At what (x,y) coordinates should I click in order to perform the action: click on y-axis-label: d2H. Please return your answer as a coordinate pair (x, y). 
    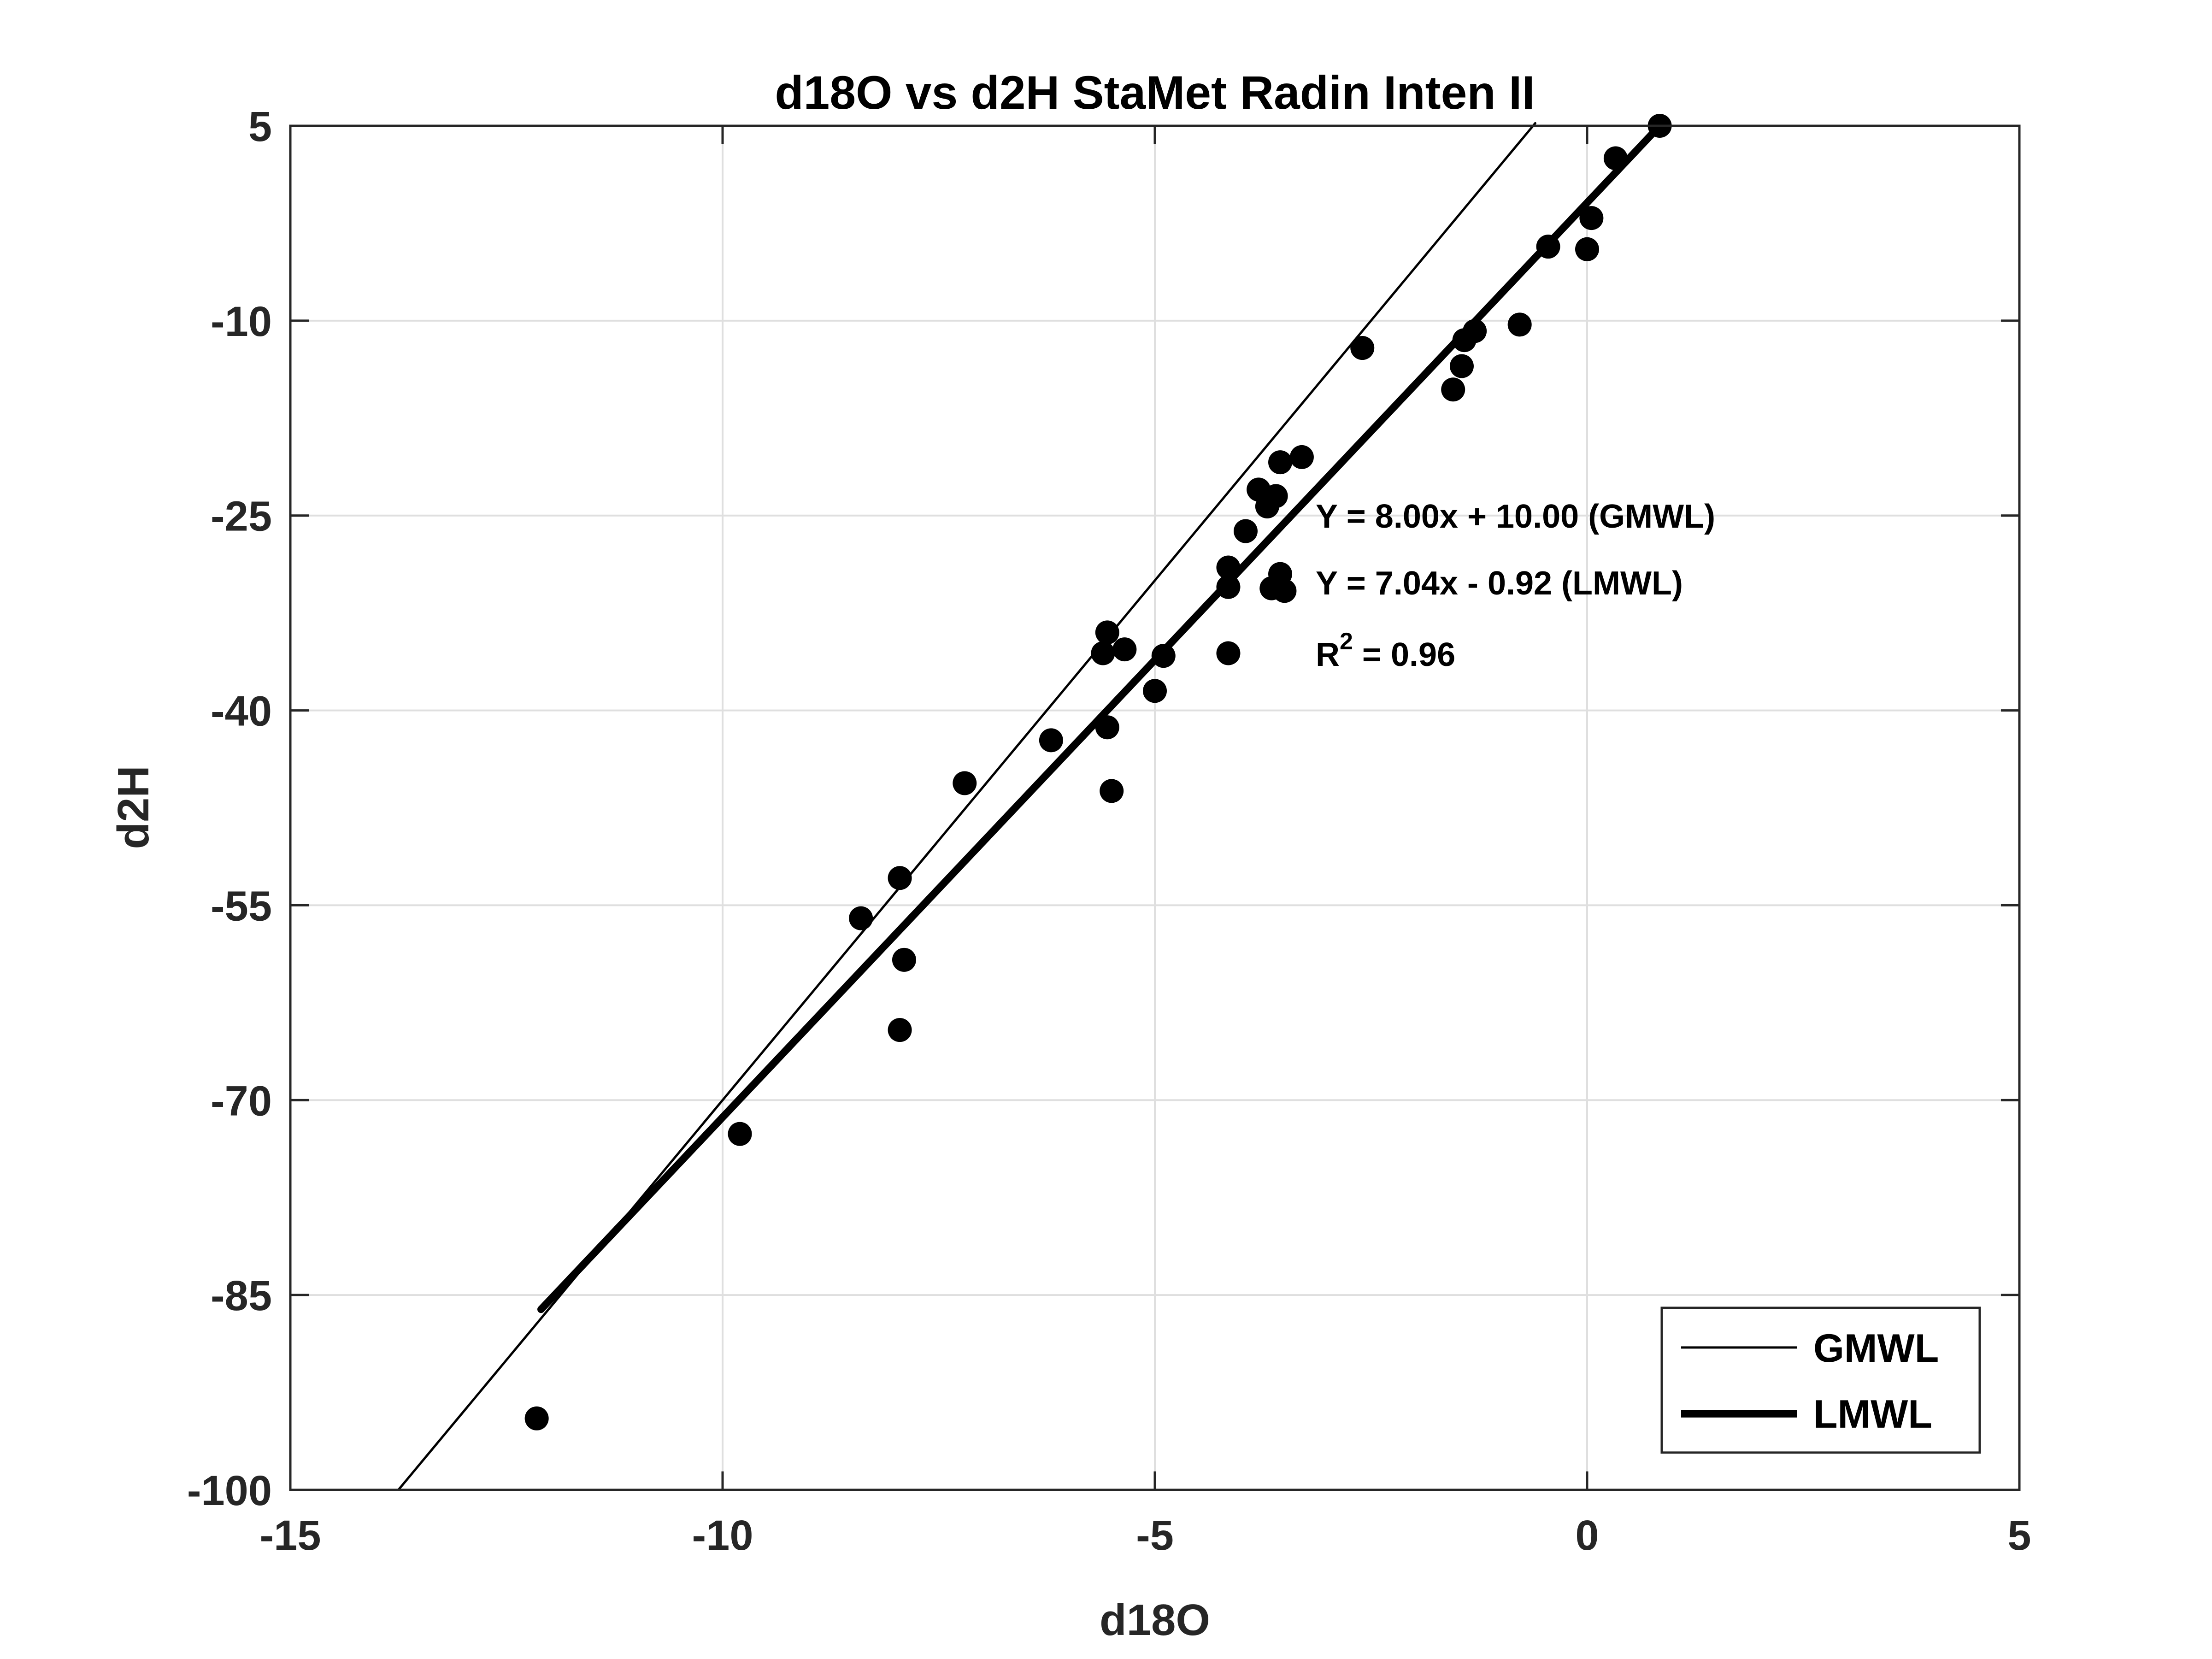
    Looking at the image, I should click on (133, 807).